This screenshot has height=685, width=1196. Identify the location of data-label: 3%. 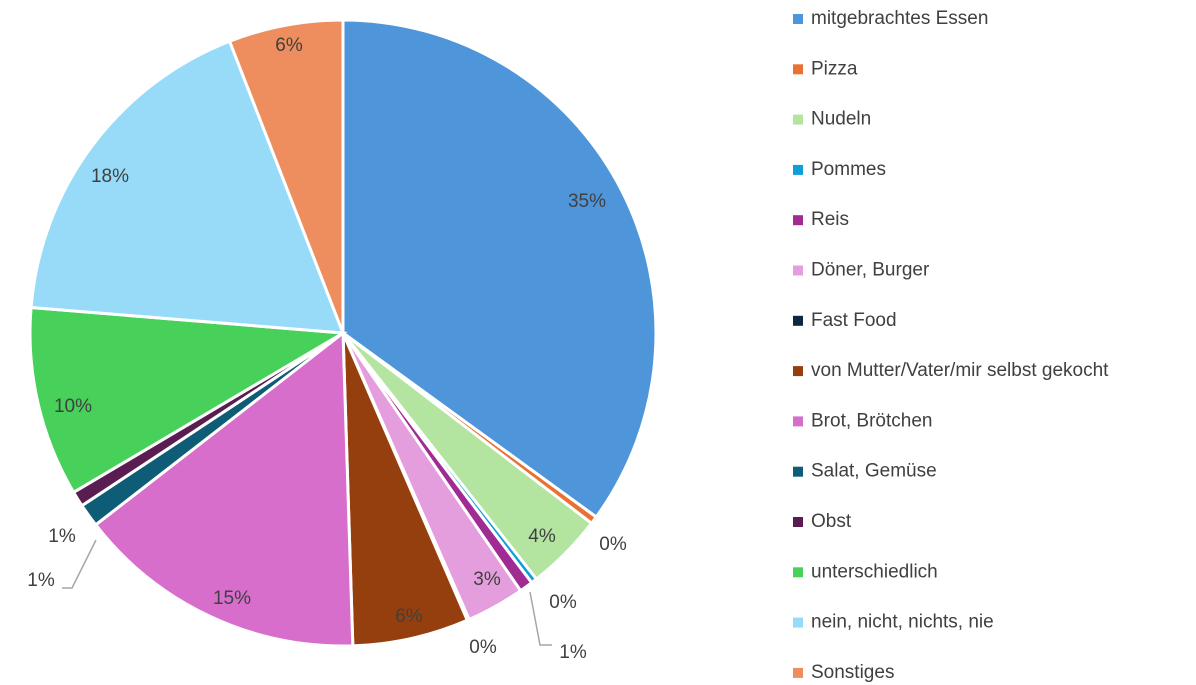
(487, 579).